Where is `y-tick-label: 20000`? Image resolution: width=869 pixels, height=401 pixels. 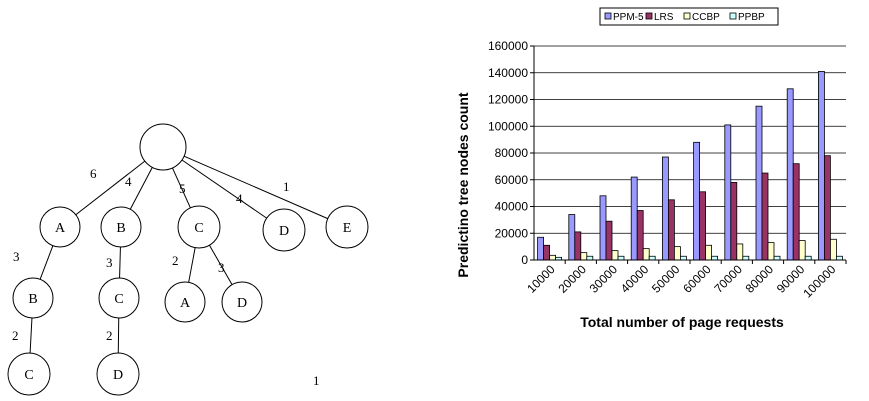 y-tick-label: 20000 is located at coordinates (512, 233).